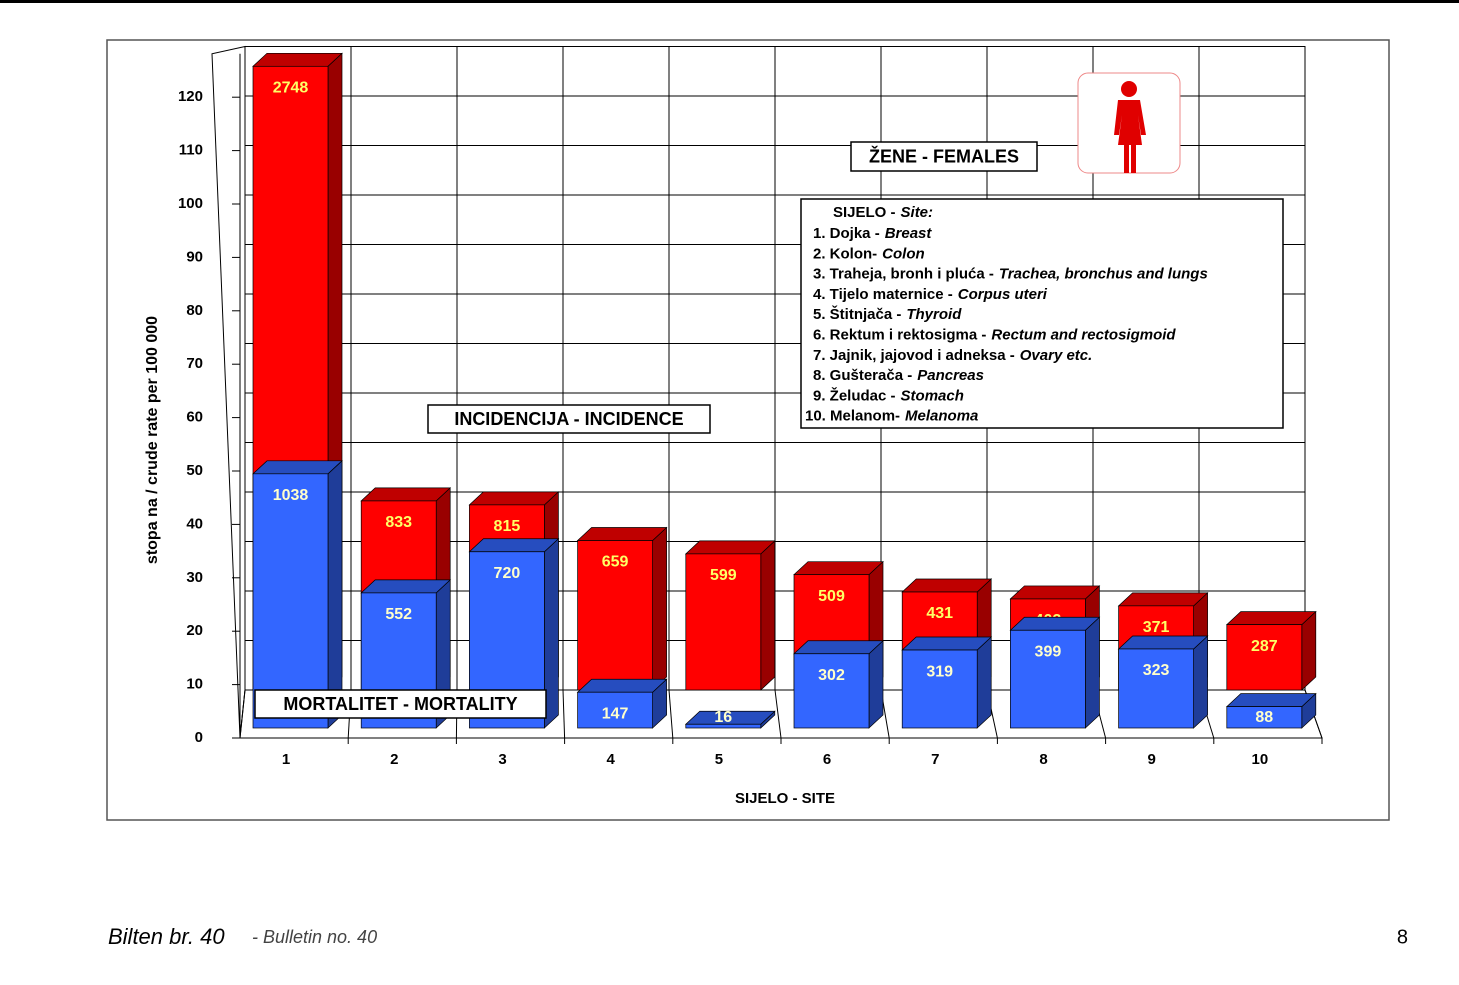 This screenshot has height=985, width=1459. What do you see at coordinates (857, 314) in the screenshot?
I see `legend-site-local: 5. Štitnjača -` at bounding box center [857, 314].